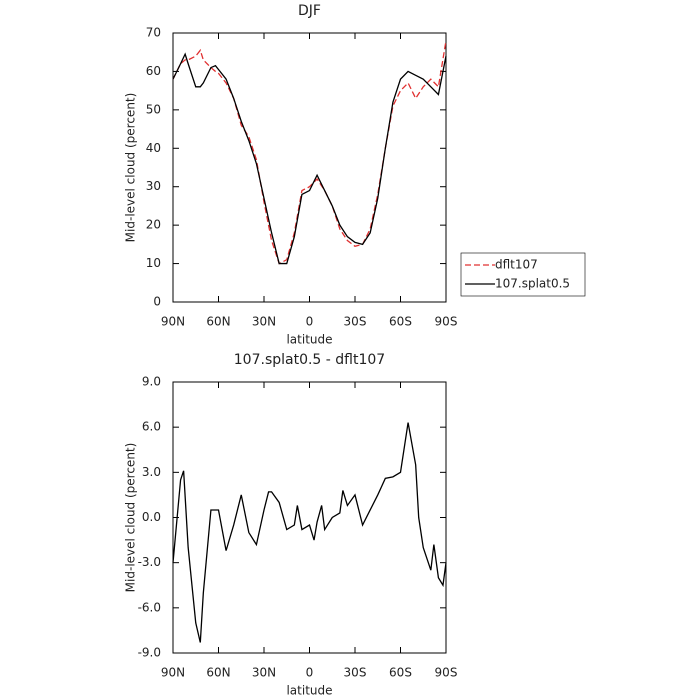 This screenshot has height=700, width=700. What do you see at coordinates (153, 148) in the screenshot?
I see `y-tick-label: 40` at bounding box center [153, 148].